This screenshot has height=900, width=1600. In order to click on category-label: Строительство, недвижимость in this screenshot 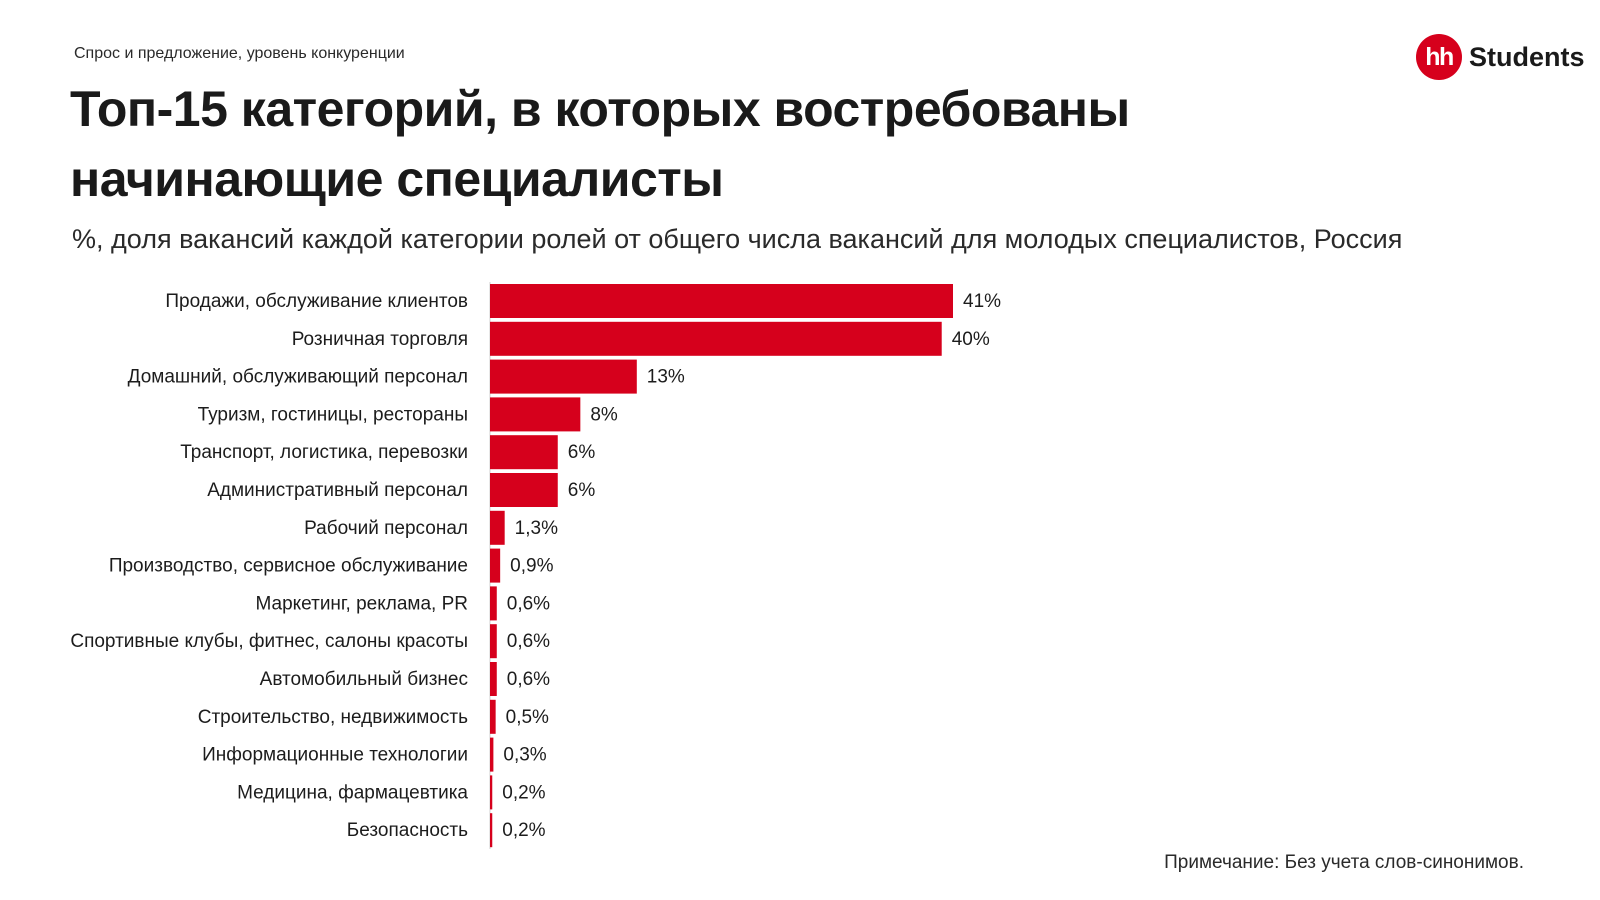, I will do `click(333, 717)`.